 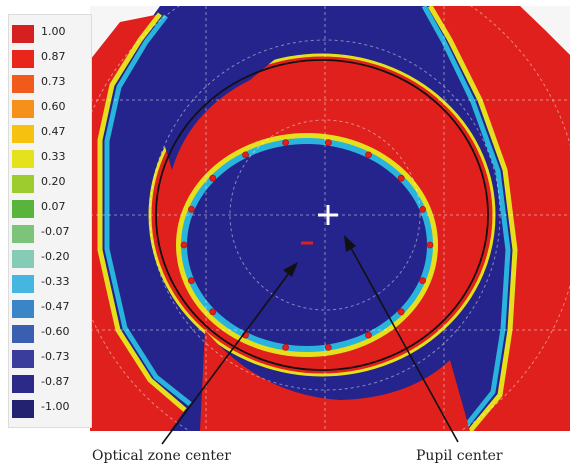 What do you see at coordinates (55, 281) in the screenshot?
I see `legend-label: -0.33` at bounding box center [55, 281].